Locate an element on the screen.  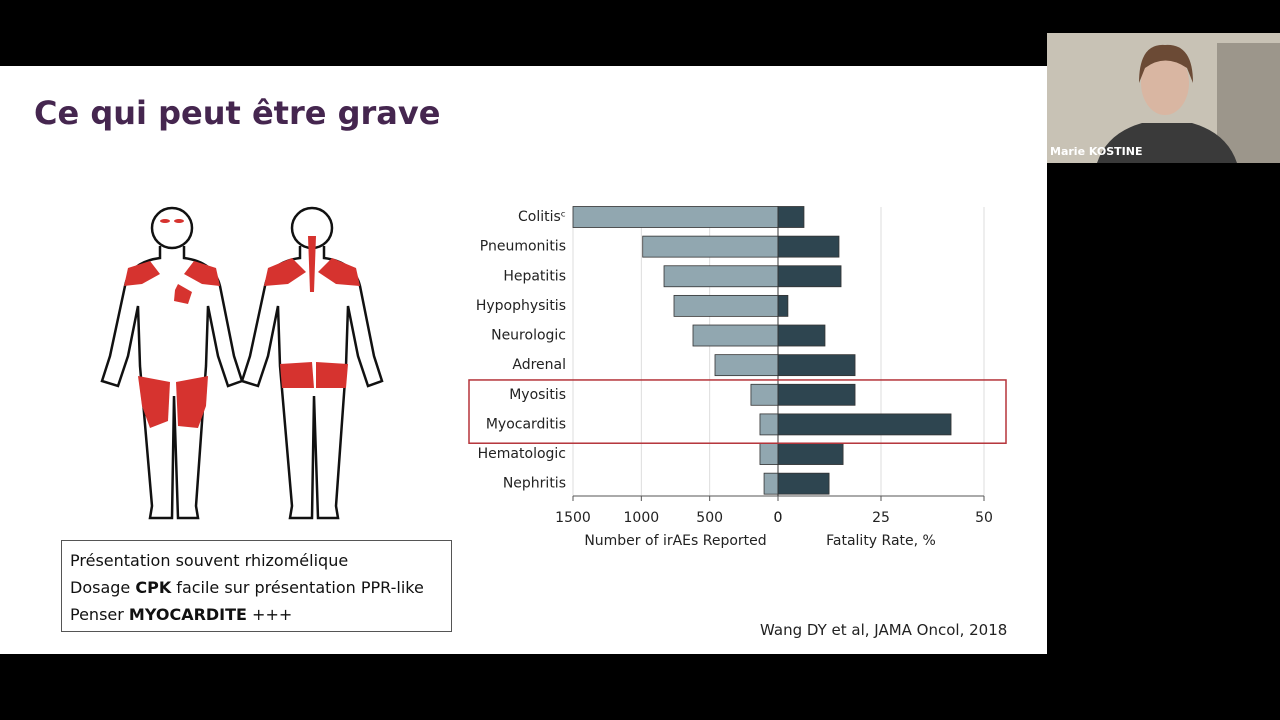
citation: Wang DY et al, JAMA Oncol, 2018 is located at coordinates (884, 630).